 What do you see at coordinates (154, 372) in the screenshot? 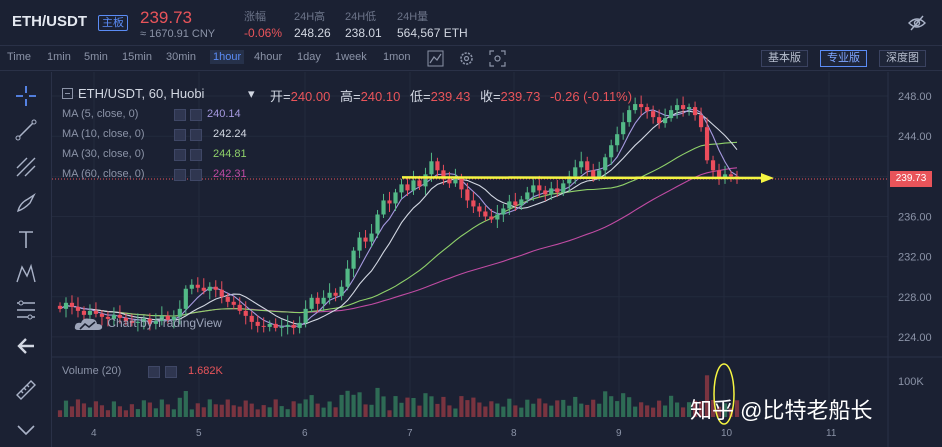
I see `volume-settings-icon` at bounding box center [154, 372].